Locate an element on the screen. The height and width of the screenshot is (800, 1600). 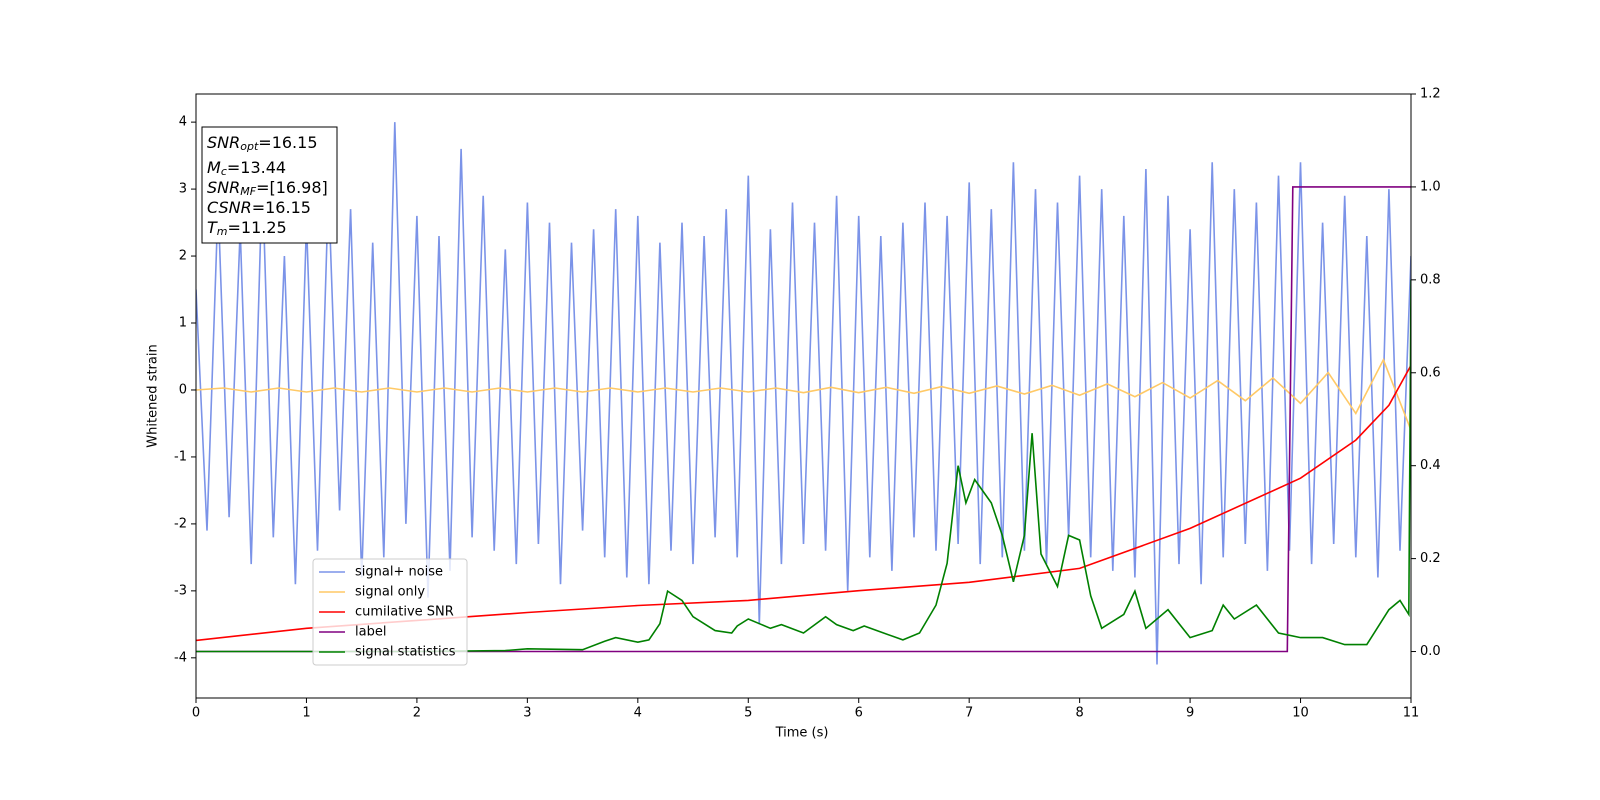
annotation-box is located at coordinates (269, 185).